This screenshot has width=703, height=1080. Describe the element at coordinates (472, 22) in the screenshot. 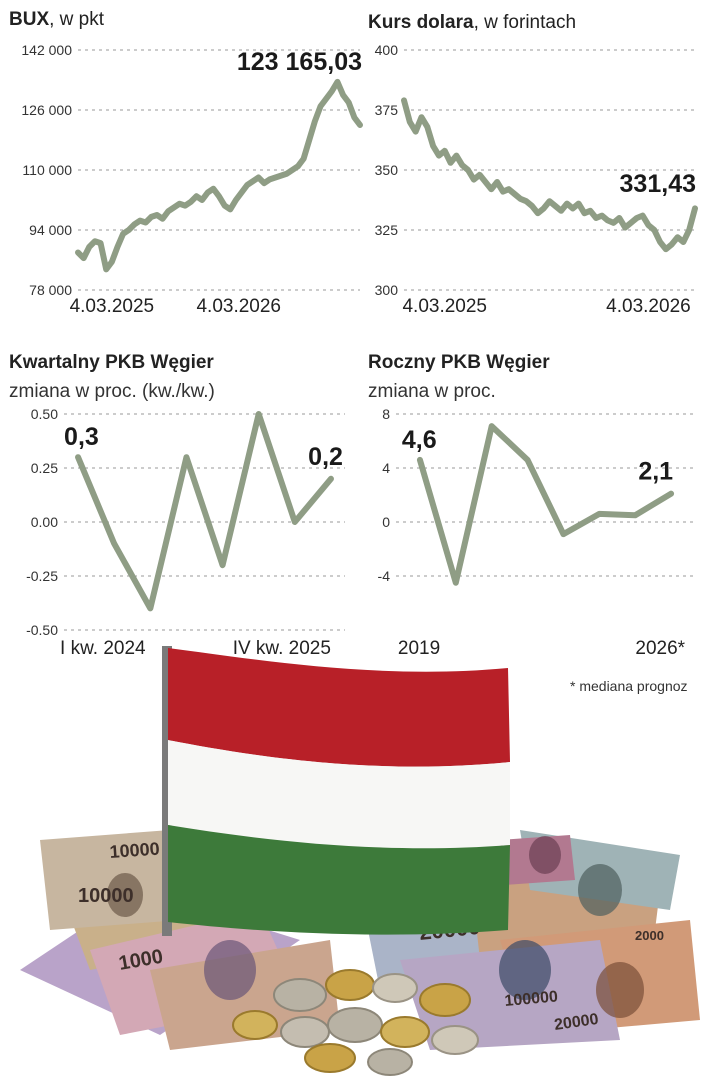

I see `usd-title: Kurs dolara, w forintach` at that location.